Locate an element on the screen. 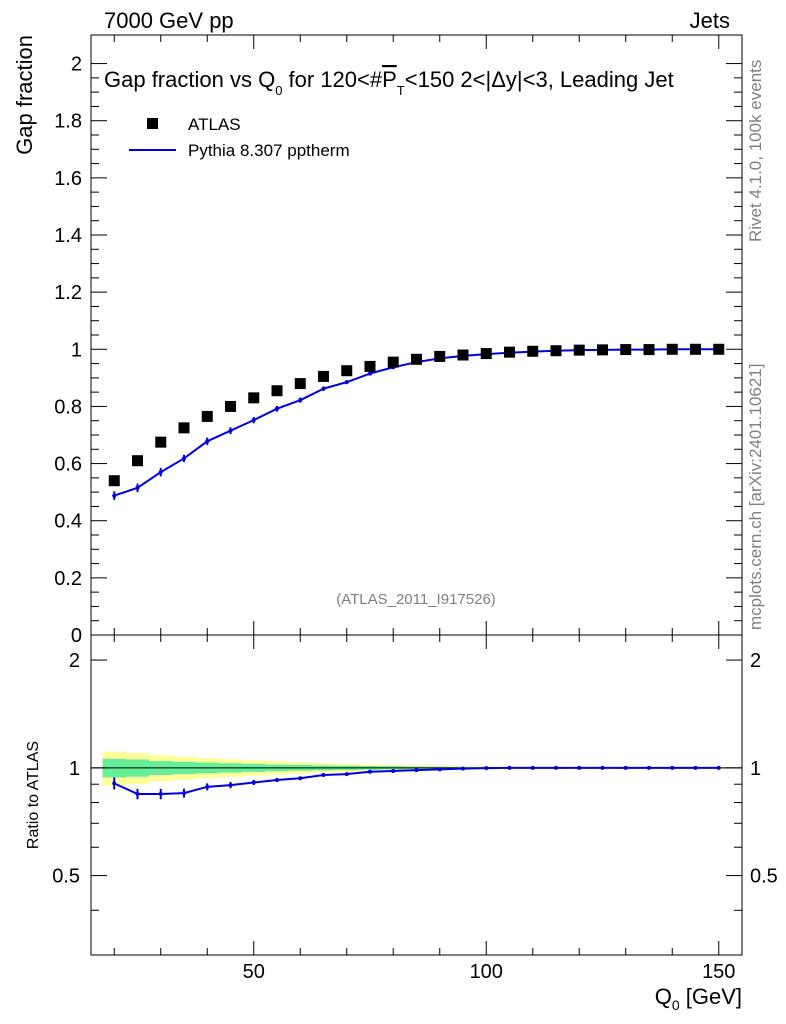  y-tick-label: 2 is located at coordinates (76, 65).